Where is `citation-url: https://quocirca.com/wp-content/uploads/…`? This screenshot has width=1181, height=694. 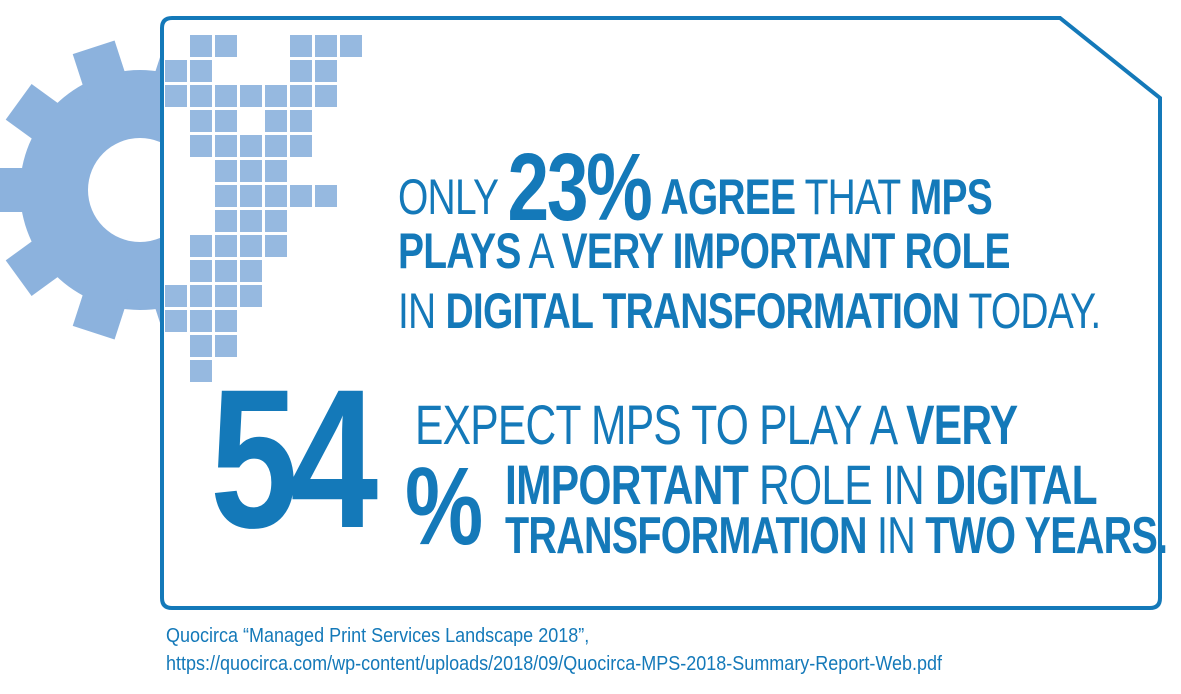 citation-url: https://quocirca.com/wp-content/uploads/… is located at coordinates (554, 664).